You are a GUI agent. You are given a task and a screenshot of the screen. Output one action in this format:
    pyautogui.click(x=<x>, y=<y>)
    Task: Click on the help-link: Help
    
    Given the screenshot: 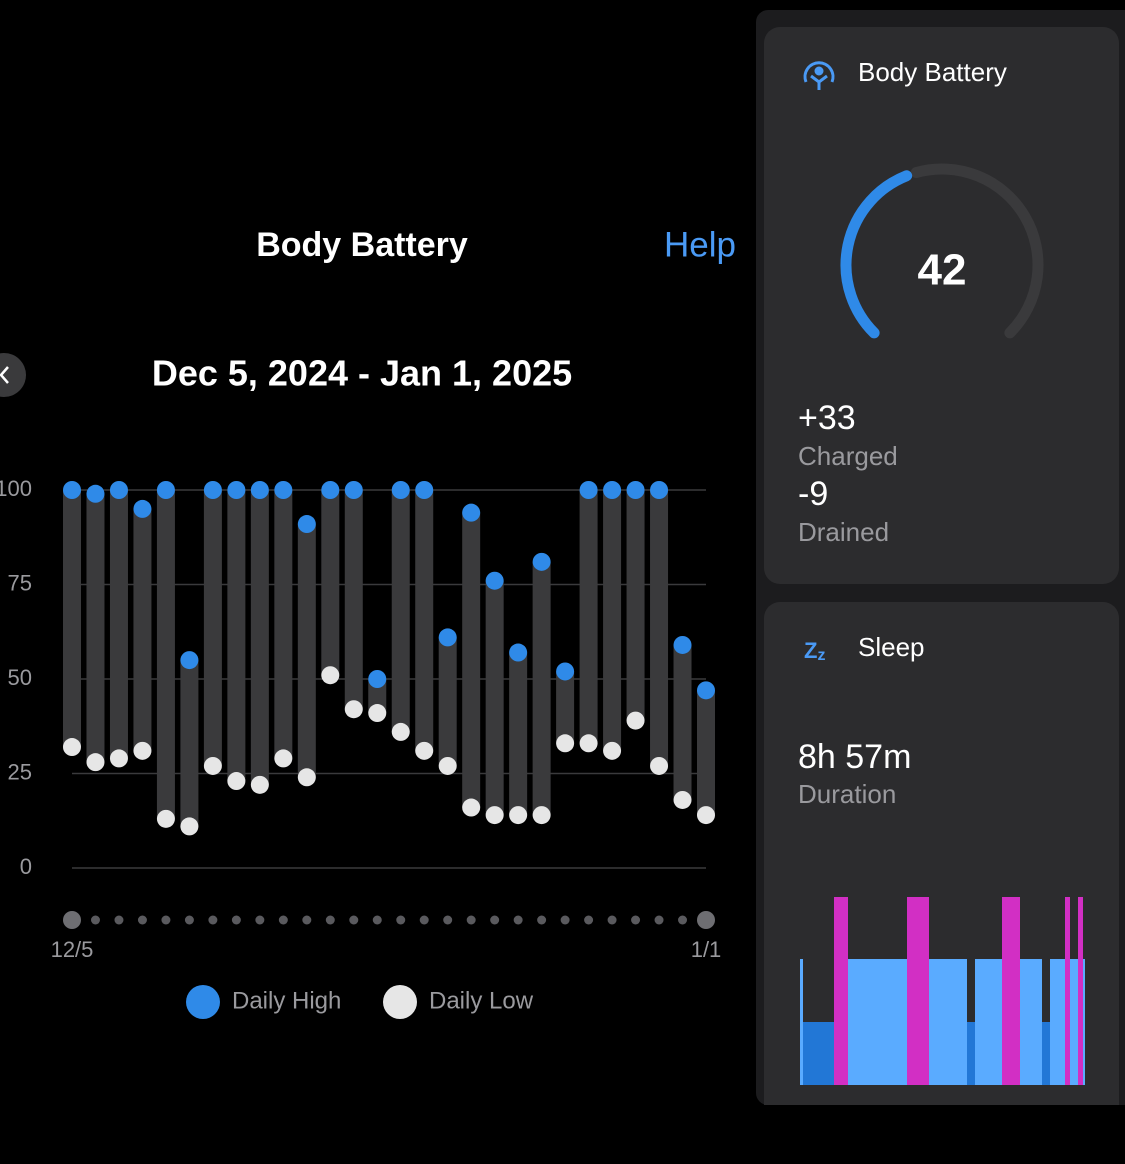 What is the action you would take?
    pyautogui.click(x=700, y=244)
    